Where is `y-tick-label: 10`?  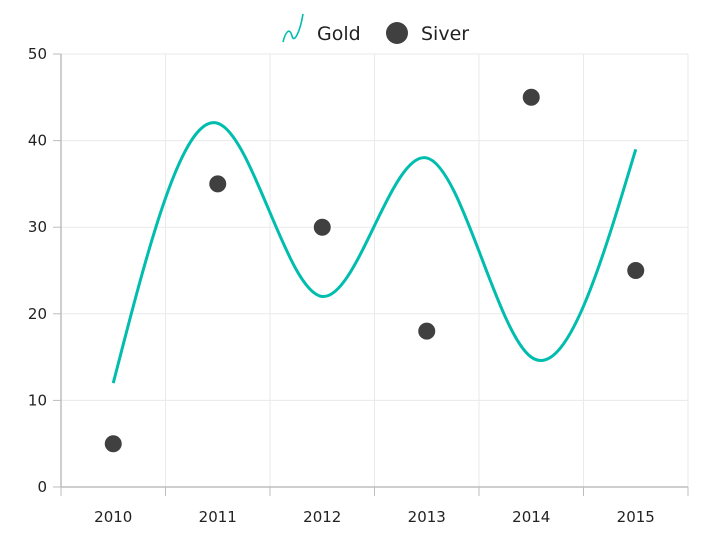
y-tick-label: 10 is located at coordinates (37, 400).